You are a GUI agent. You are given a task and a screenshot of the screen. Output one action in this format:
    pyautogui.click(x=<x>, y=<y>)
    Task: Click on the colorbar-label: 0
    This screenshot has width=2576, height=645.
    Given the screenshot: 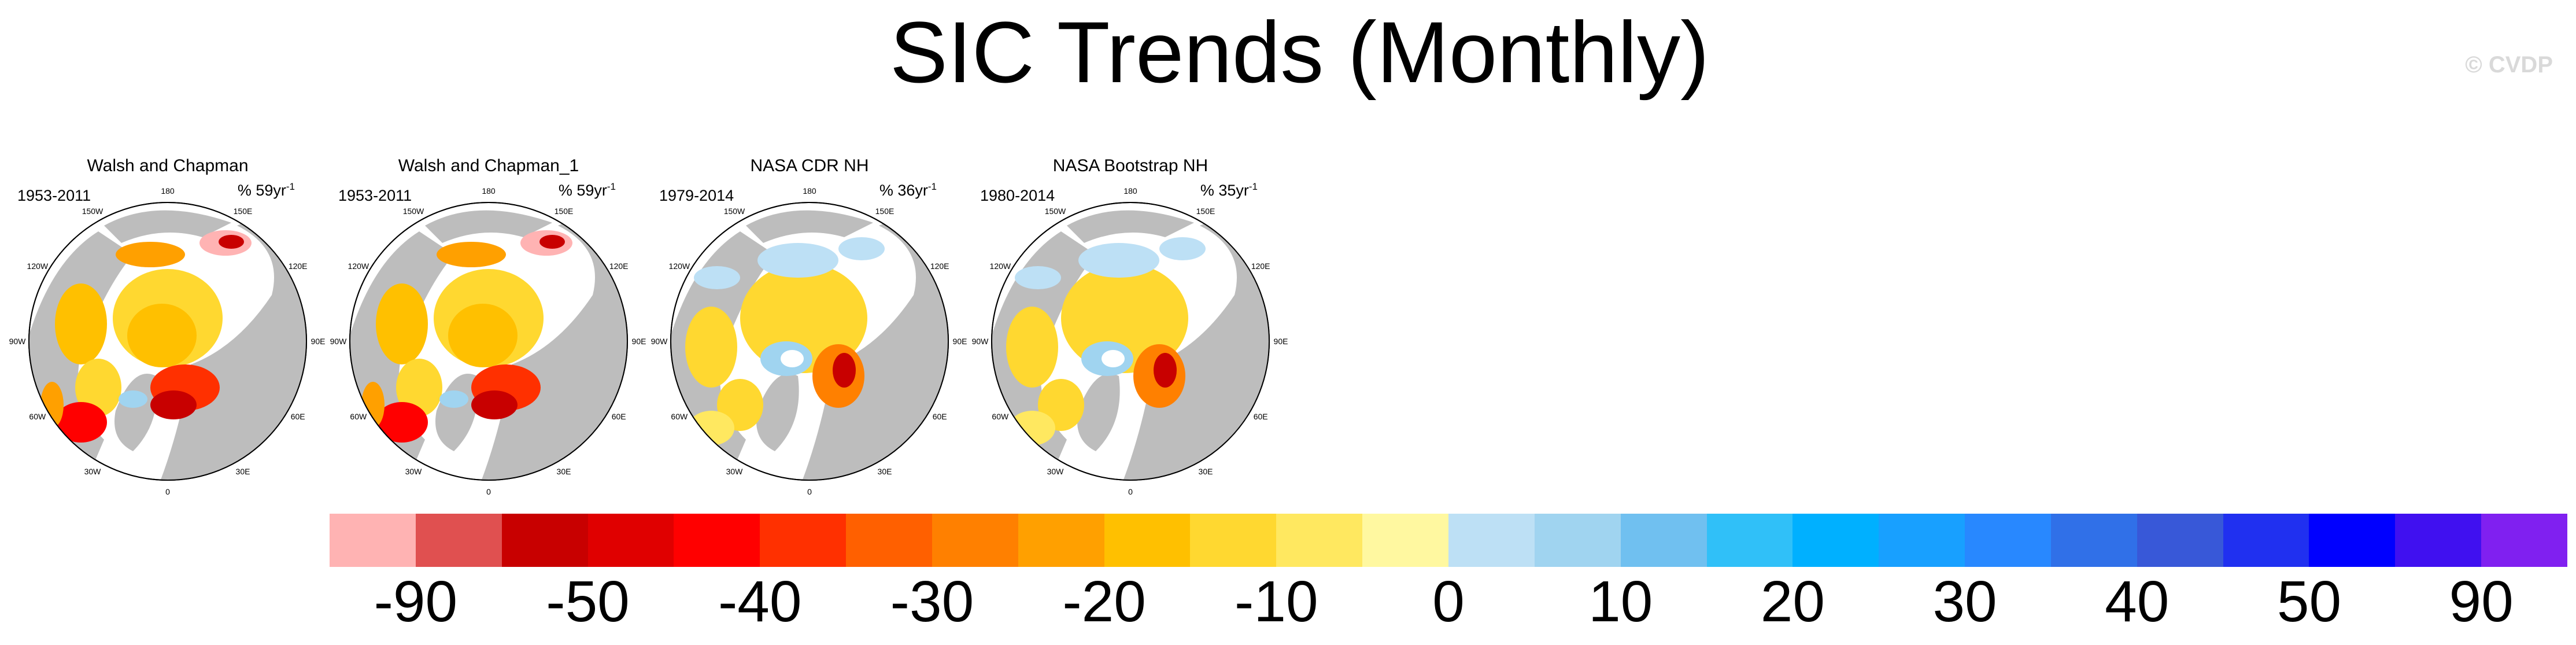 What is the action you would take?
    pyautogui.click(x=1449, y=601)
    